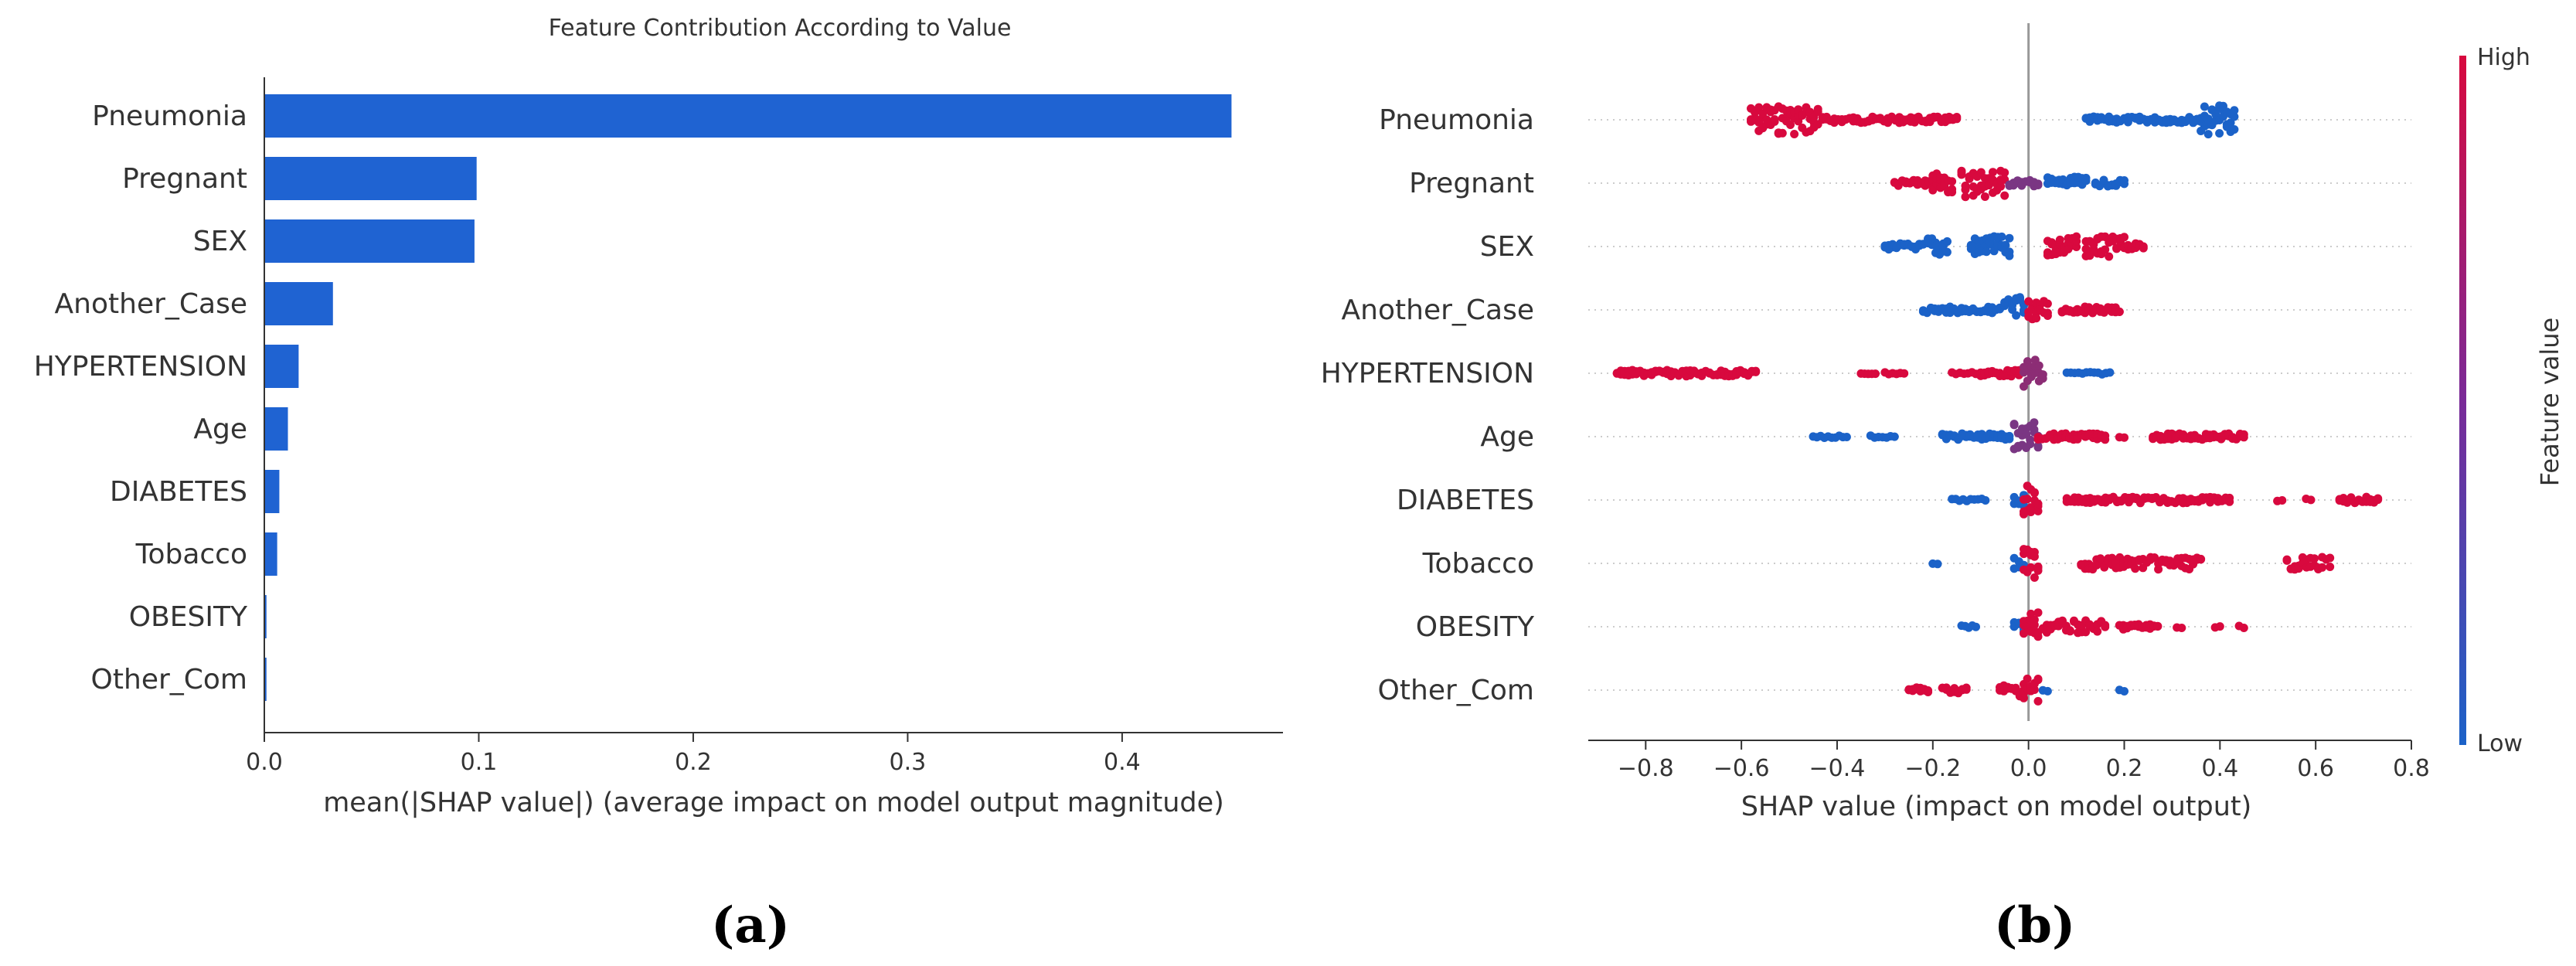  Describe the element at coordinates (1438, 310) in the screenshot. I see `feature-label: Another_Case` at that location.